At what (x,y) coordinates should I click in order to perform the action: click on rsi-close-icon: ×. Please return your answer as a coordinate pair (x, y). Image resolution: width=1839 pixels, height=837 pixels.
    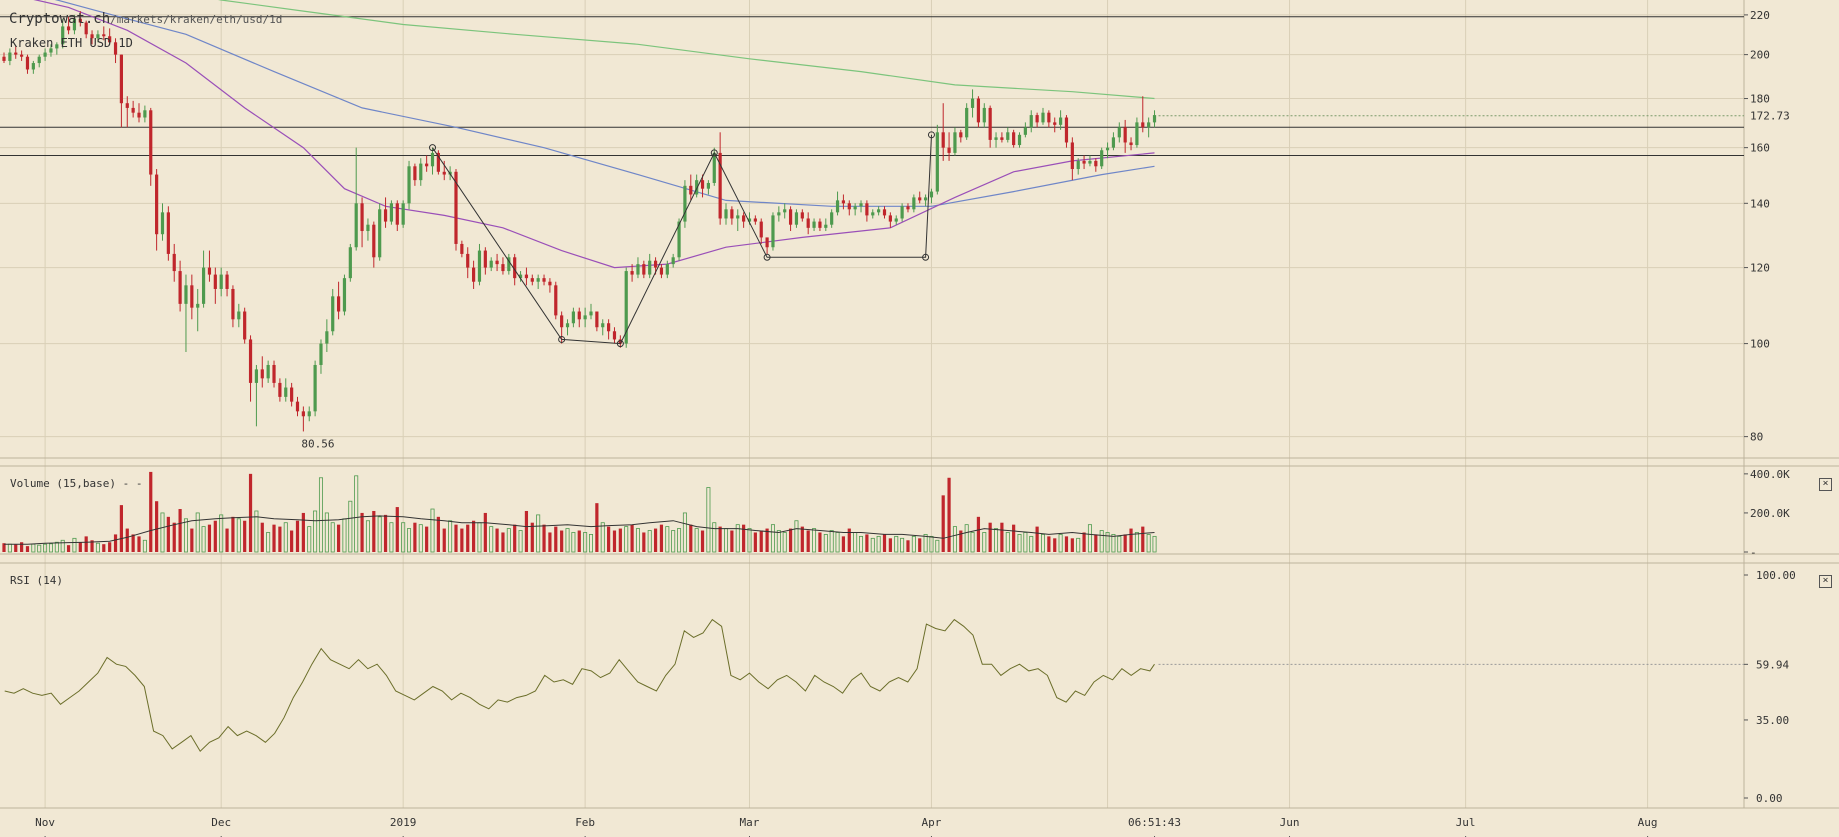
    Looking at the image, I should click on (1825, 581).